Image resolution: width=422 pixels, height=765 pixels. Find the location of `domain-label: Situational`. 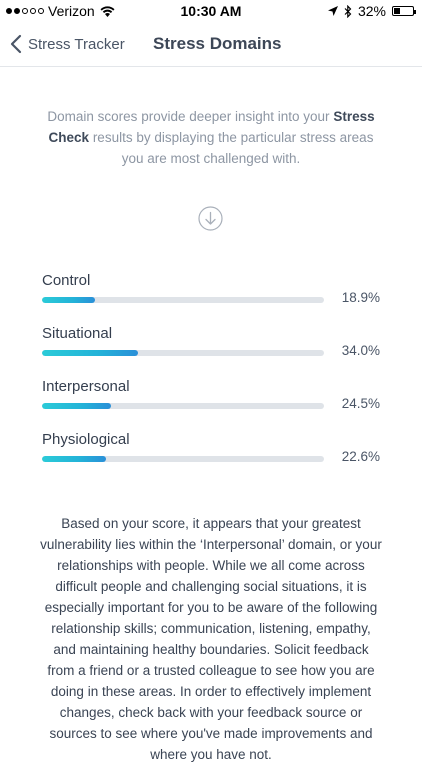

domain-label: Situational is located at coordinates (77, 333).